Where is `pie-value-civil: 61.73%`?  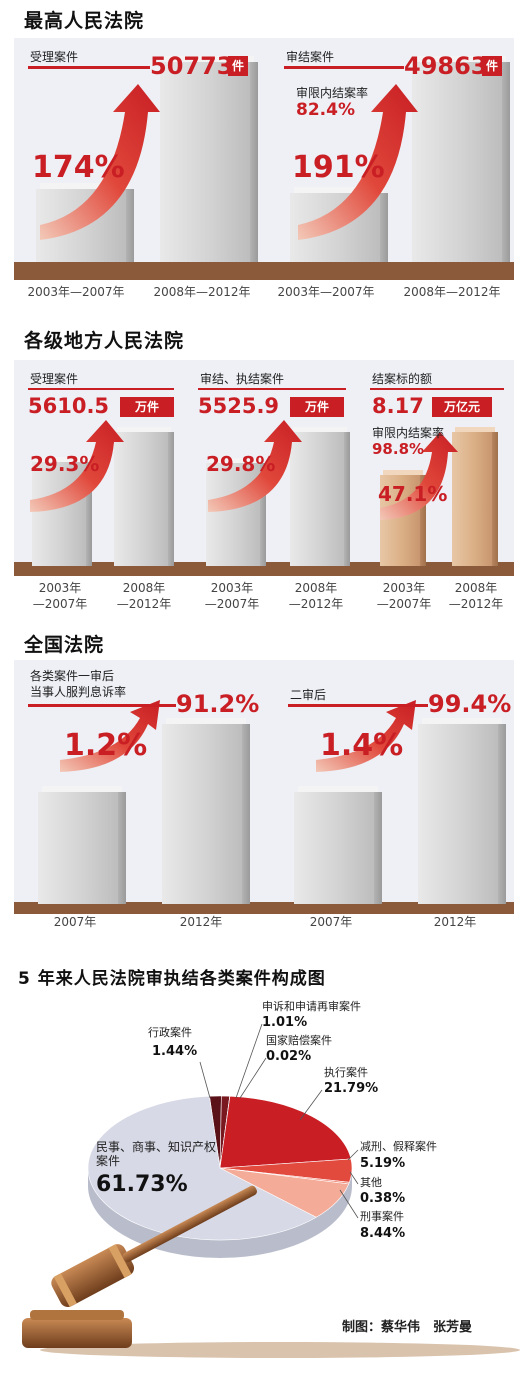
pie-value-civil: 61.73% is located at coordinates (142, 1184).